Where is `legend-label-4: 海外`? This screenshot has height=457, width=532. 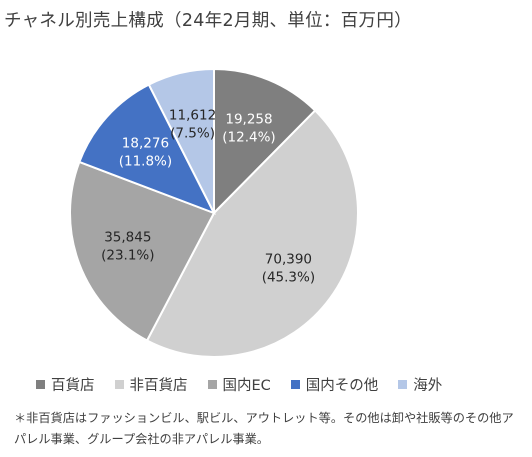 legend-label-4: 海外 is located at coordinates (428, 386).